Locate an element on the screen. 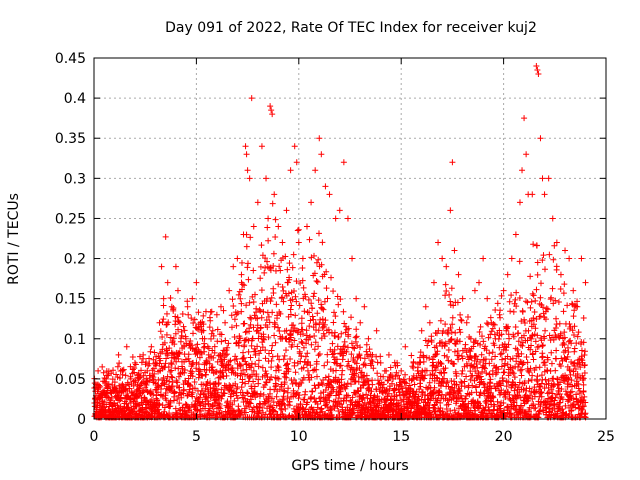 This screenshot has height=480, width=640. y-tick-label: 0.35 is located at coordinates (70, 139).